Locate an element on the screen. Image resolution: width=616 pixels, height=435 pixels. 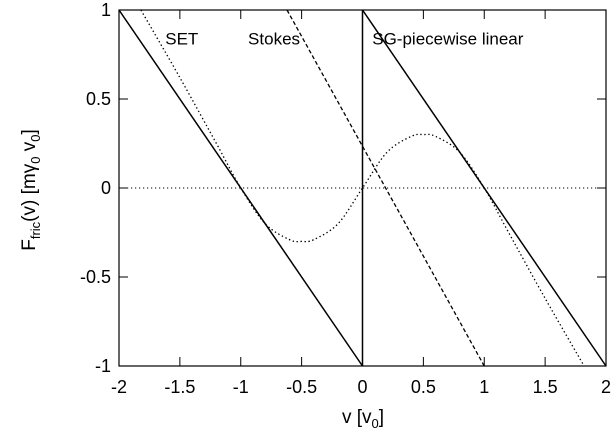
x-tick-label: -1.5 is located at coordinates (179, 387).